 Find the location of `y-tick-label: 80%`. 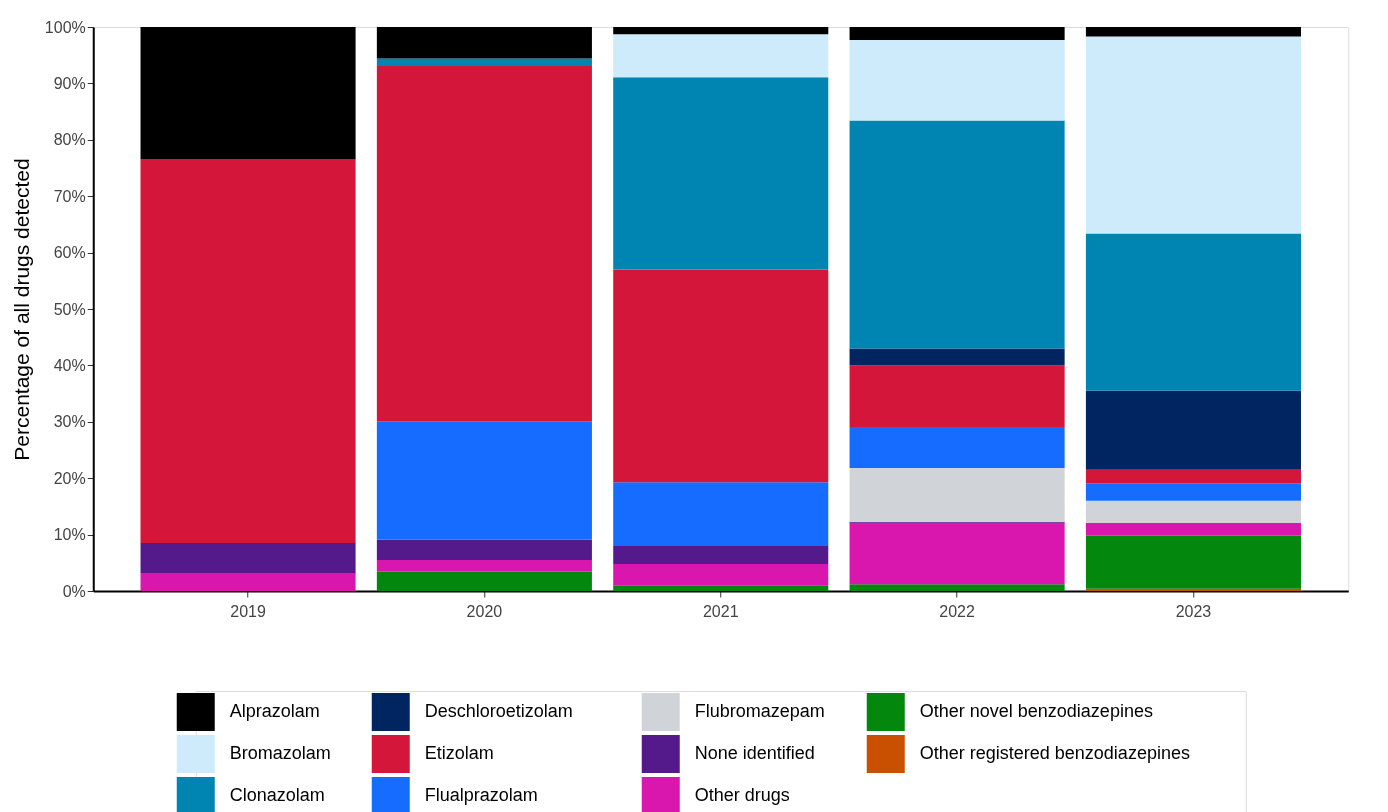

y-tick-label: 80% is located at coordinates (69, 140).